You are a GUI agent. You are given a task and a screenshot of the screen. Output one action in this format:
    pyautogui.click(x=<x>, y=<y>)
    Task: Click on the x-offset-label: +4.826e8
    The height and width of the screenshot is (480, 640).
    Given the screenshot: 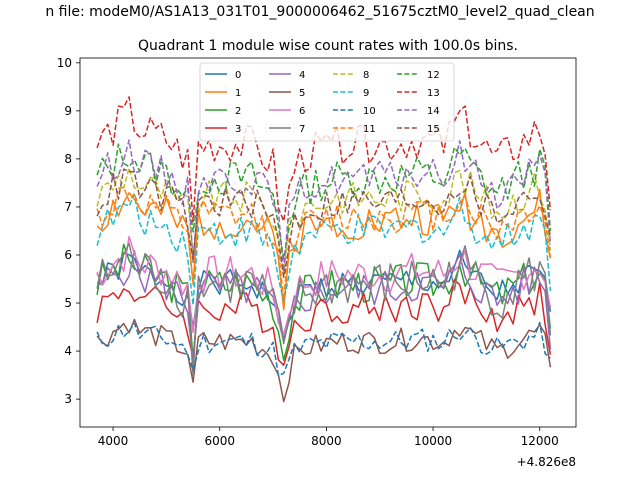 What is the action you would take?
    pyautogui.click(x=546, y=462)
    